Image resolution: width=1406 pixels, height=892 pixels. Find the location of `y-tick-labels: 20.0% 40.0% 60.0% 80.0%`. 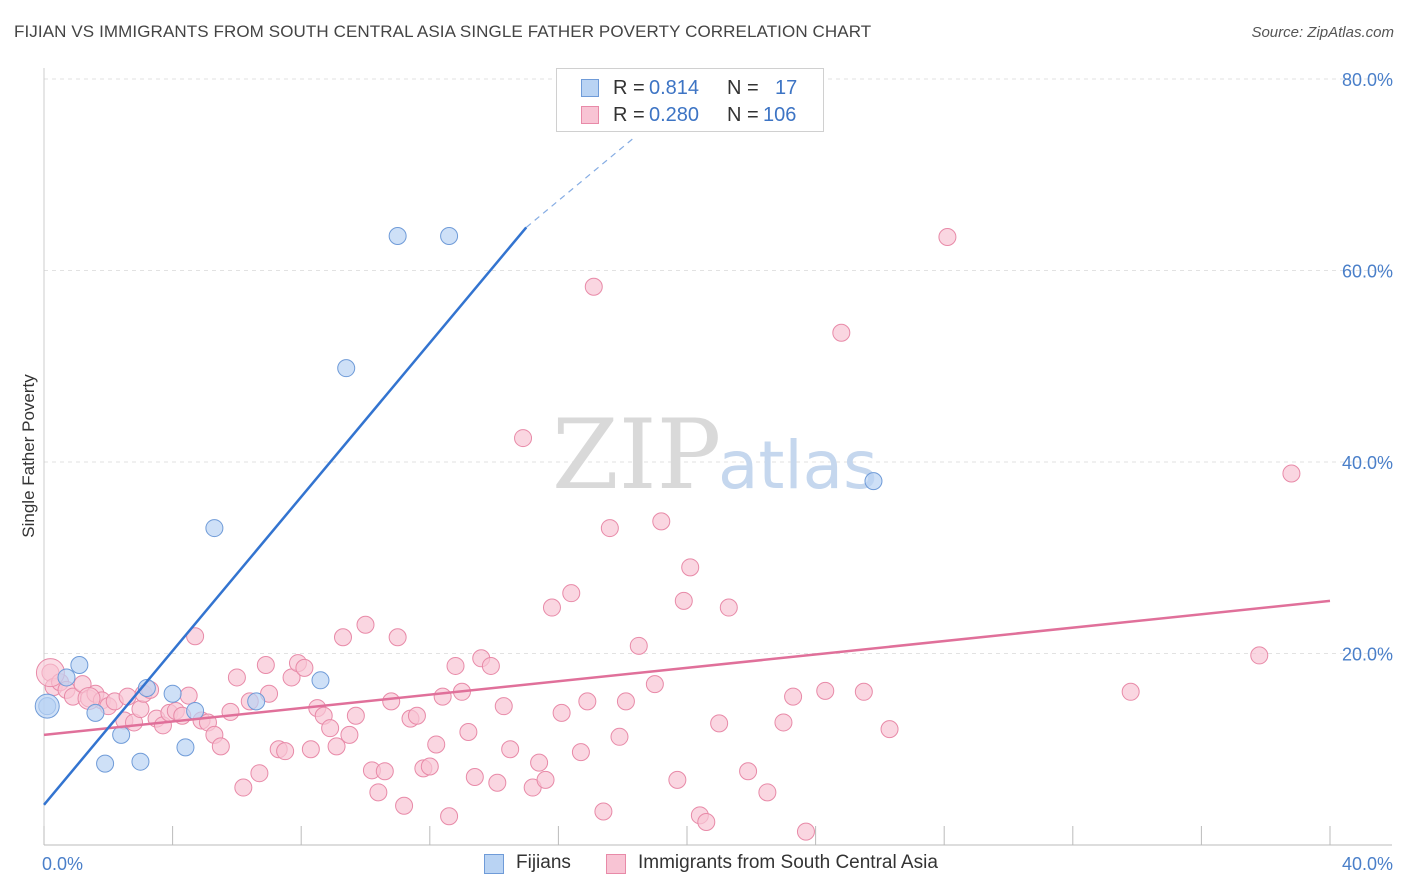

y-tick-labels: 20.0% 40.0% 60.0% 80.0% is located at coordinates (1367, 367).